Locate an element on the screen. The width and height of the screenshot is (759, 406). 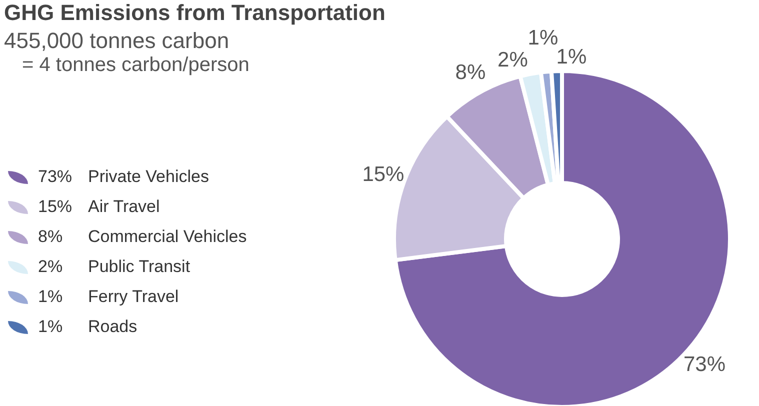
chart-title: GHG Emissions from Transportation is located at coordinates (195, 13).